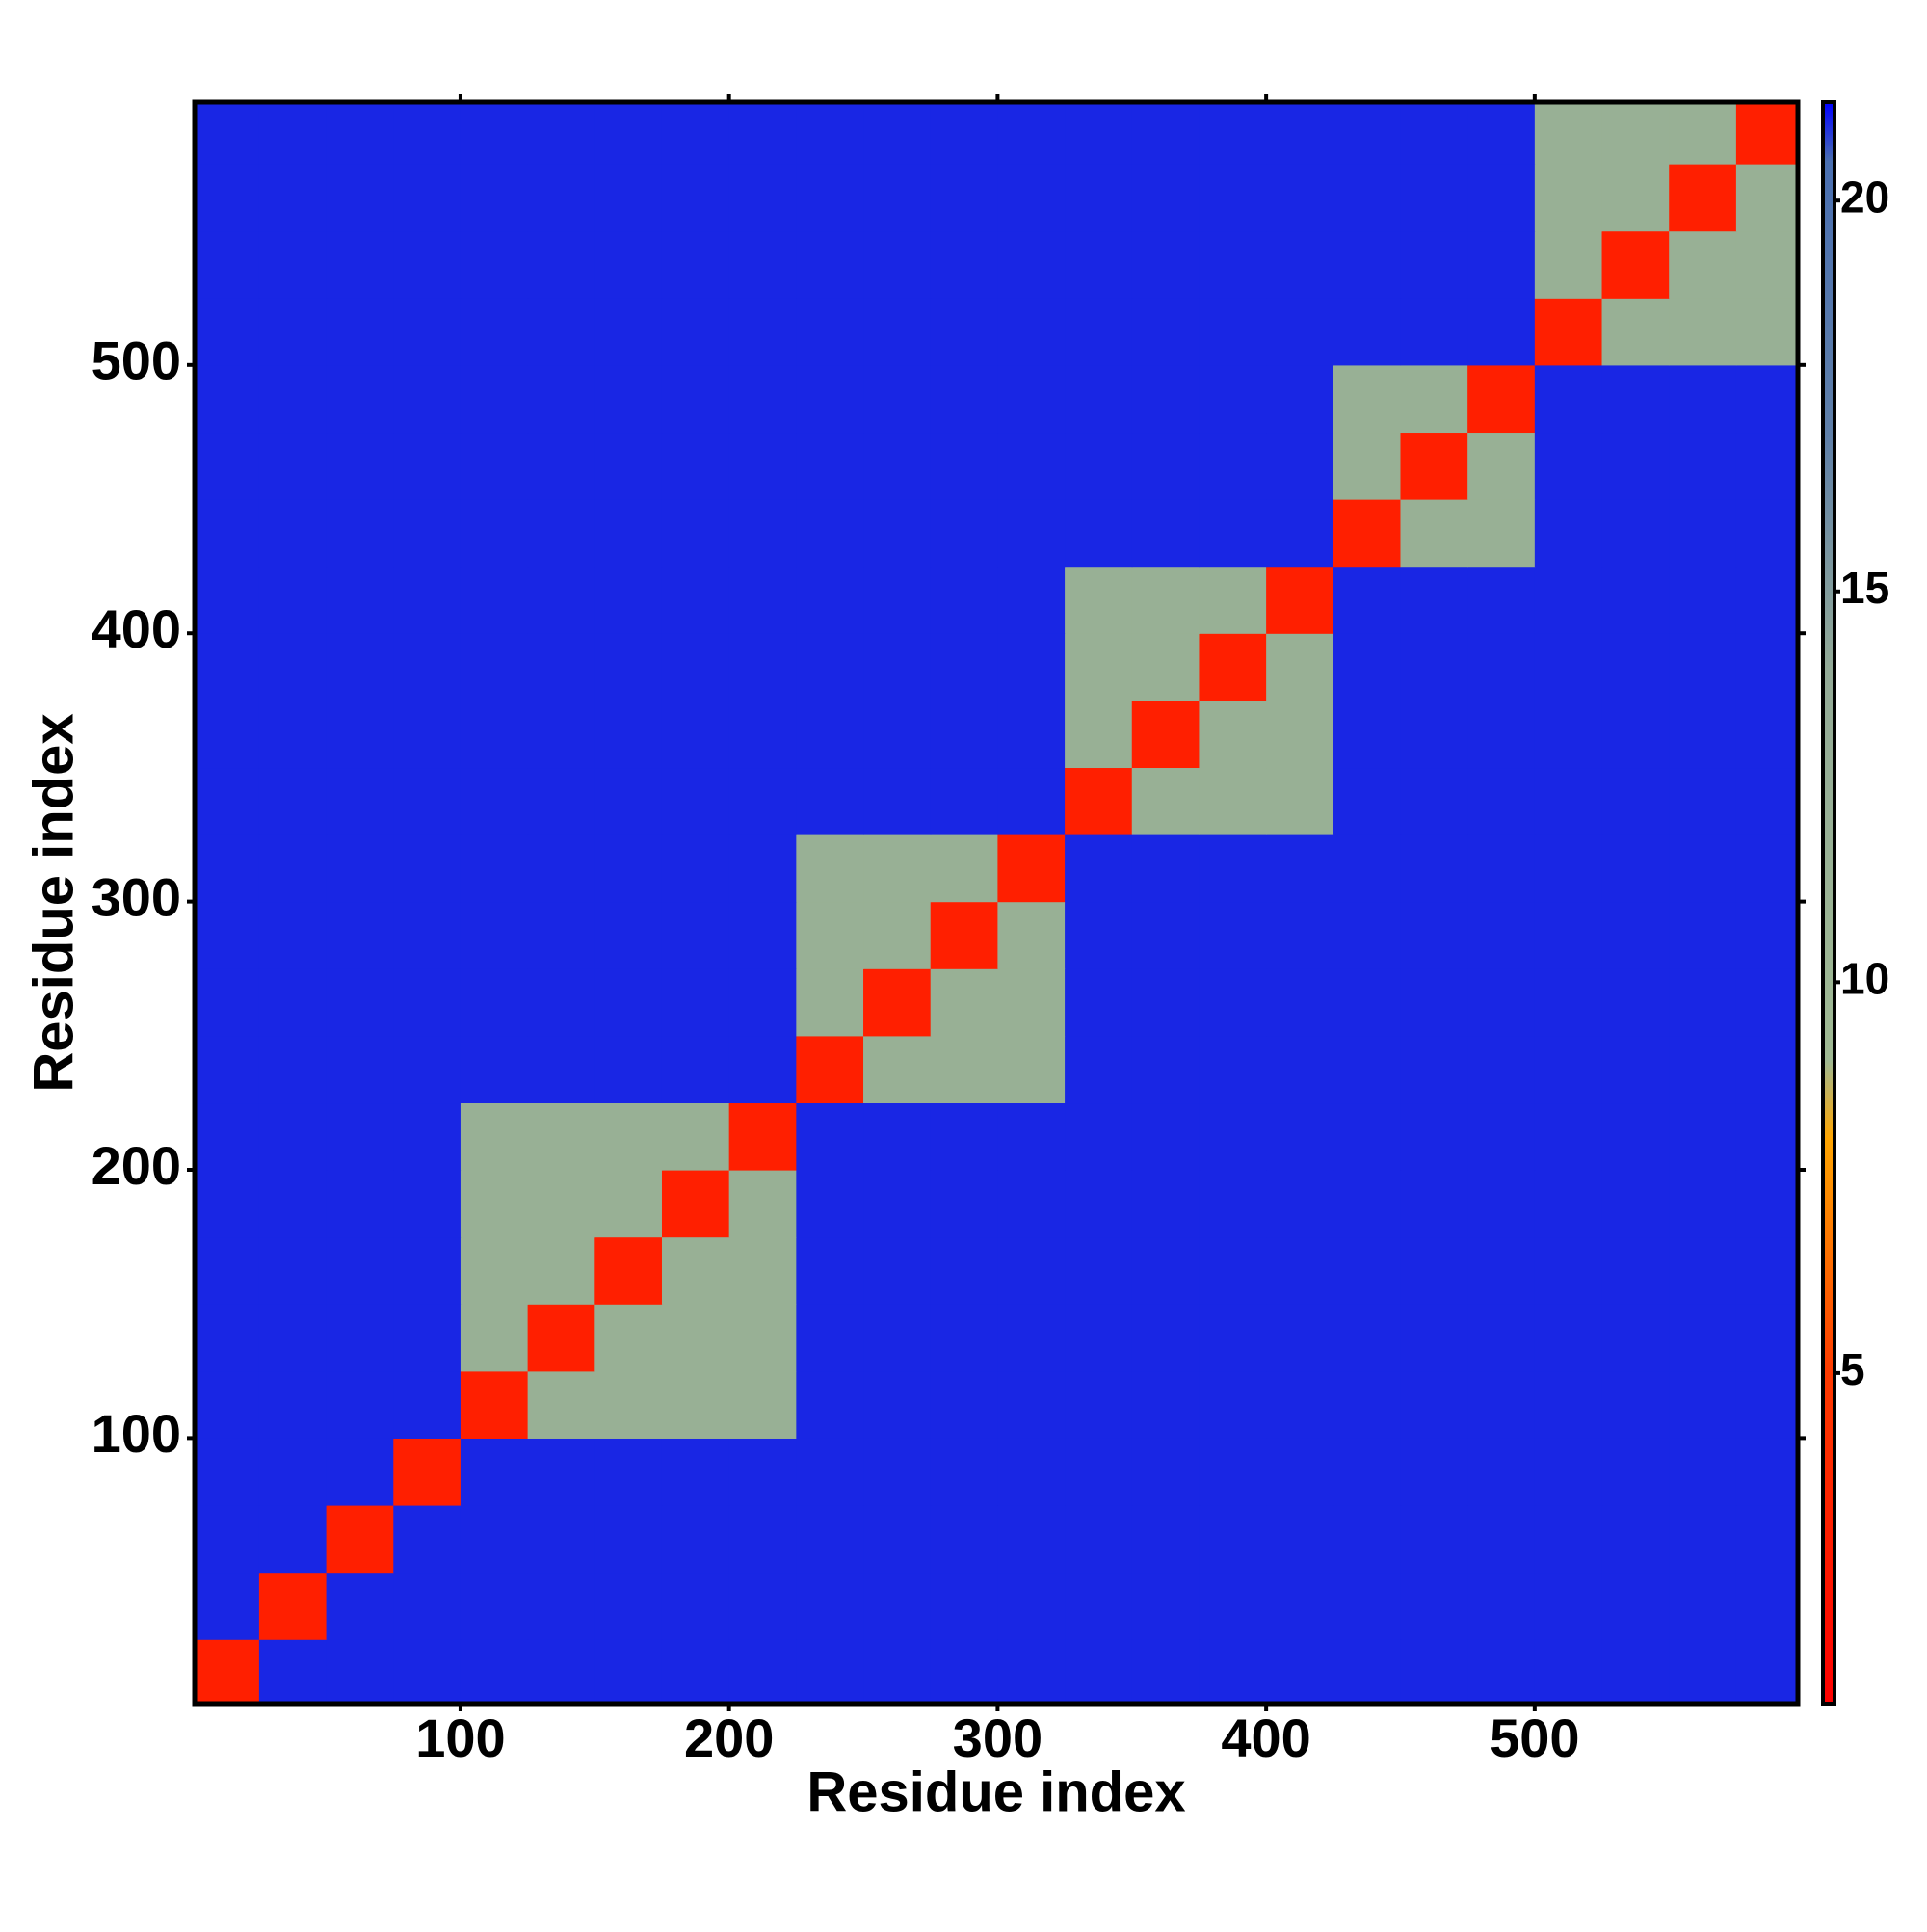 This screenshot has height=1932, width=1927. I want to click on x-tick-label: 200, so click(729, 1737).